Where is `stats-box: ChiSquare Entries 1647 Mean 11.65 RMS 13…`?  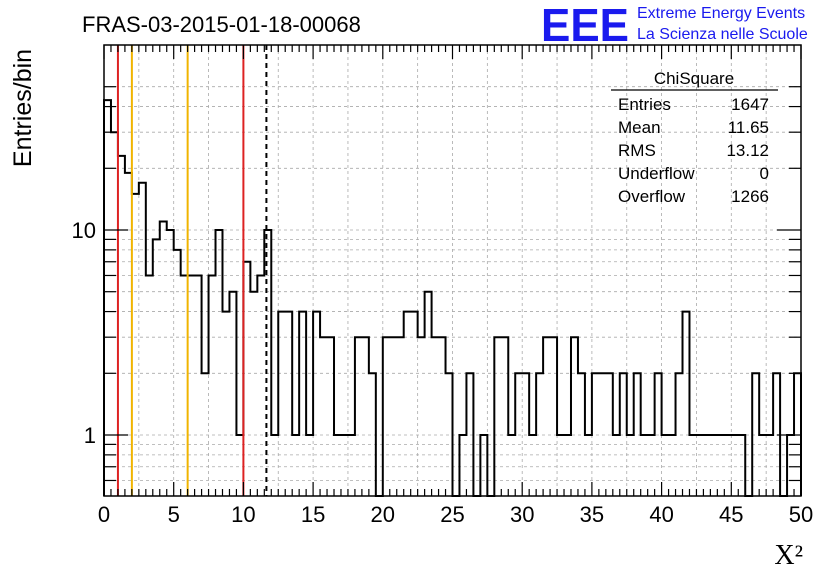 stats-box: ChiSquare Entries 1647 Mean 11.65 RMS 13… is located at coordinates (694, 137).